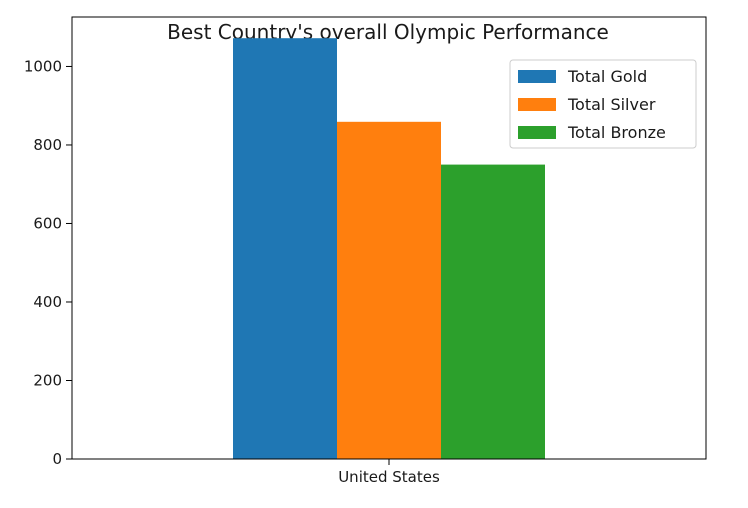 The image size is (748, 508). I want to click on y-tick-label: 1000, so click(43, 66).